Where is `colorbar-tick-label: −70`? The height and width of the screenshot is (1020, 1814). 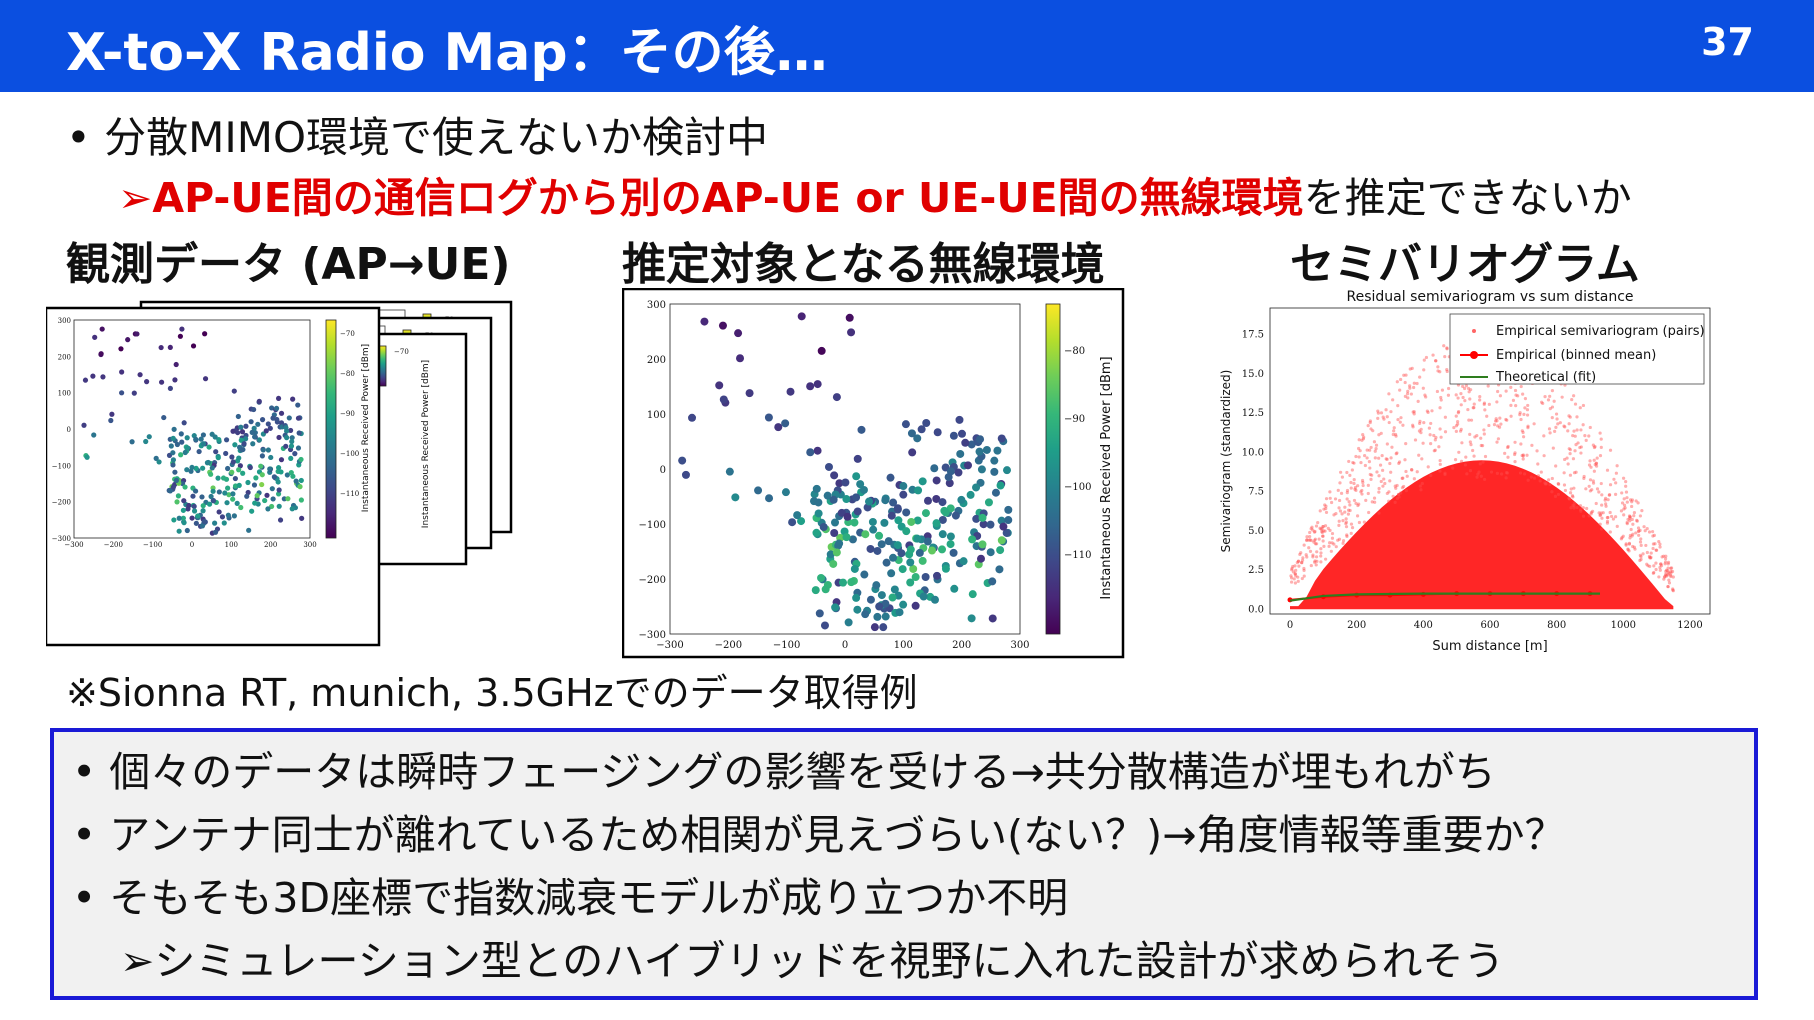 colorbar-tick-label: −70 is located at coordinates (347, 334).